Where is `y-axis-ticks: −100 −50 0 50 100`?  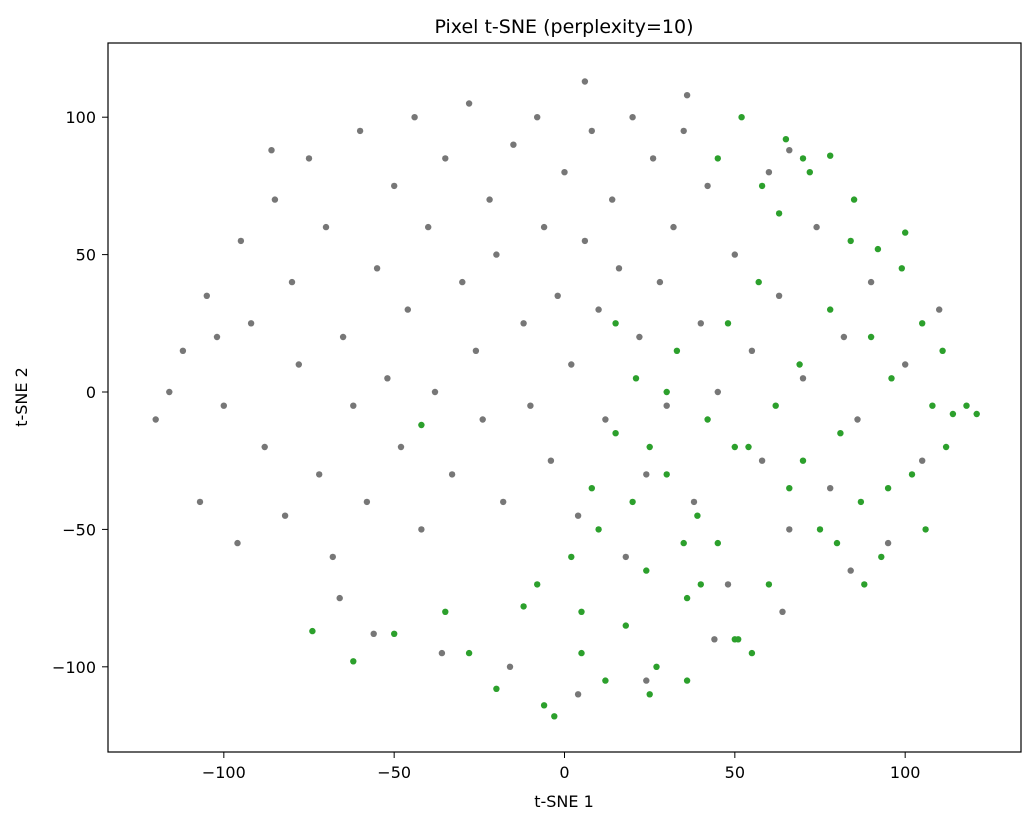
y-axis-ticks: −100 −50 0 50 100 is located at coordinates (80, 392).